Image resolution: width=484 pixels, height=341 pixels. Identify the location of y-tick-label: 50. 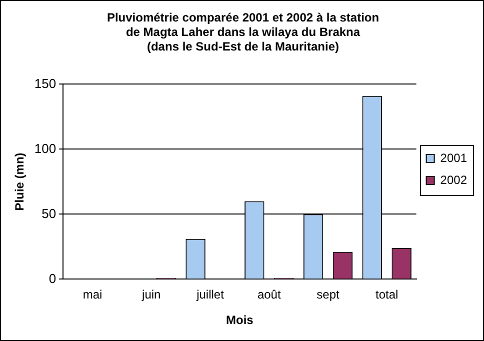
(49, 213).